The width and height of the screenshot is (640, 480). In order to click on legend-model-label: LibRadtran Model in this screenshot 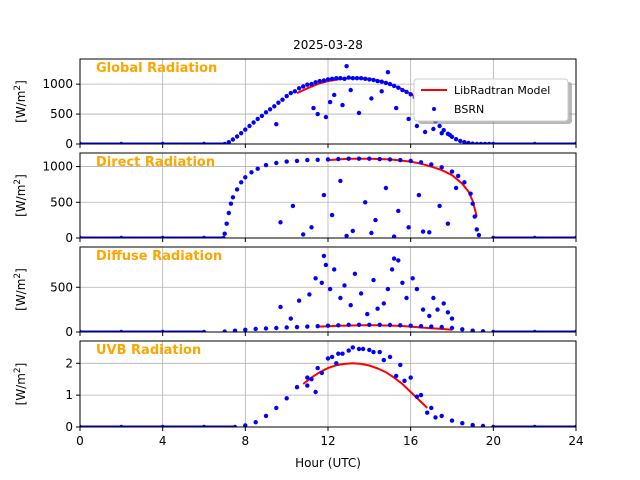, I will do `click(502, 90)`.